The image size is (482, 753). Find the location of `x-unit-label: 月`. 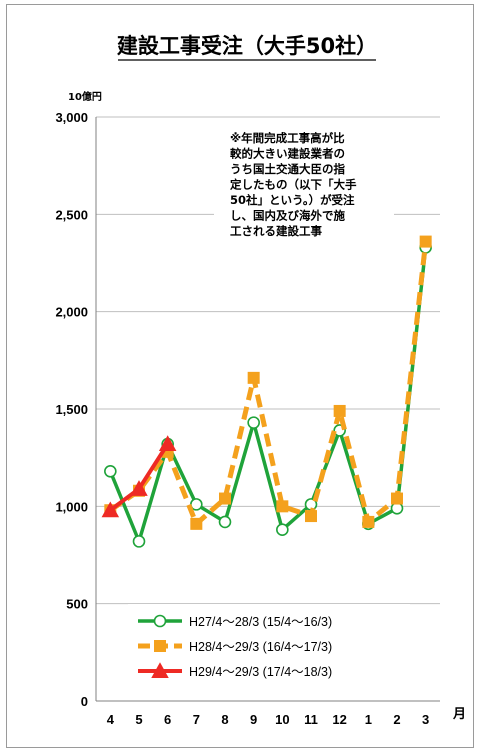

x-unit-label: 月 is located at coordinates (459, 713).